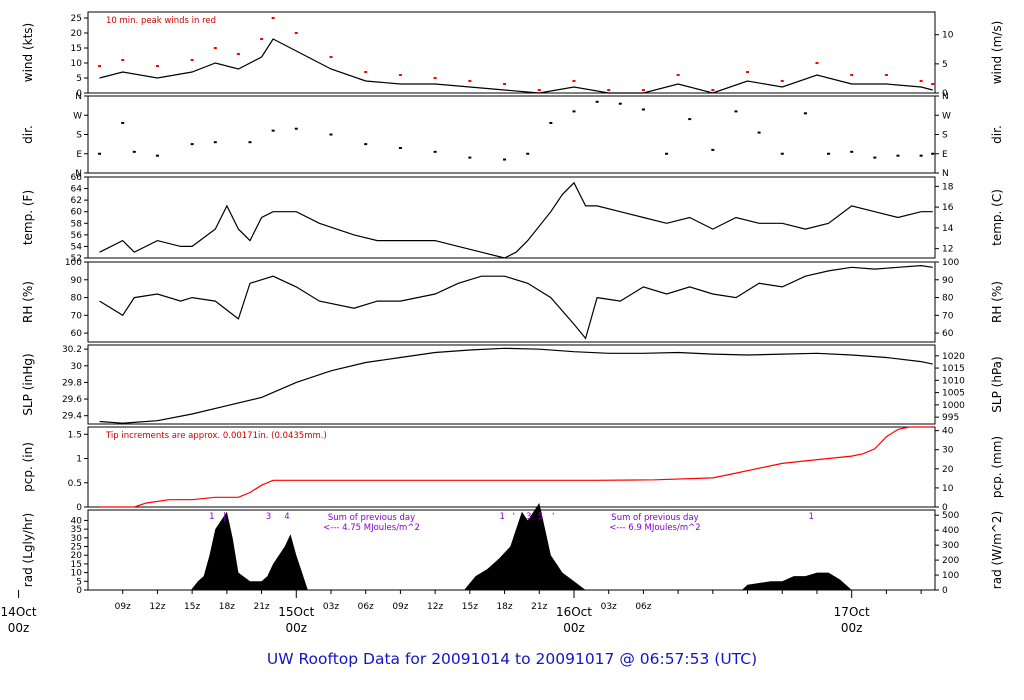 The height and width of the screenshot is (700, 1024). What do you see at coordinates (946, 116) in the screenshot?
I see `y2-tick-label-dir: W` at bounding box center [946, 116].